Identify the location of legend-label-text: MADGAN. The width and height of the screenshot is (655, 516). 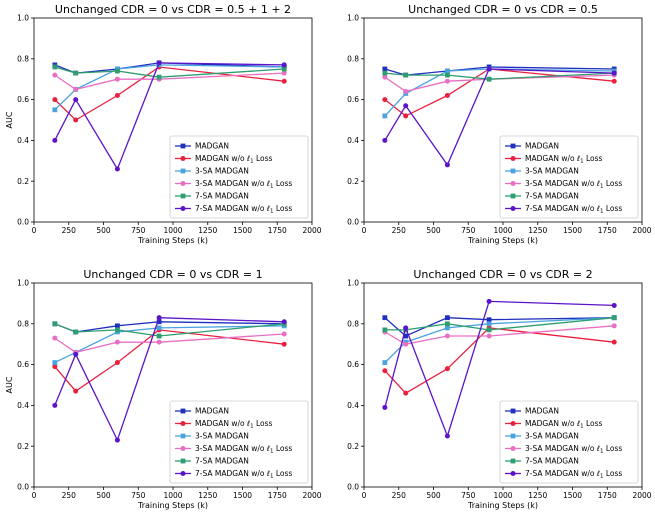
(542, 146).